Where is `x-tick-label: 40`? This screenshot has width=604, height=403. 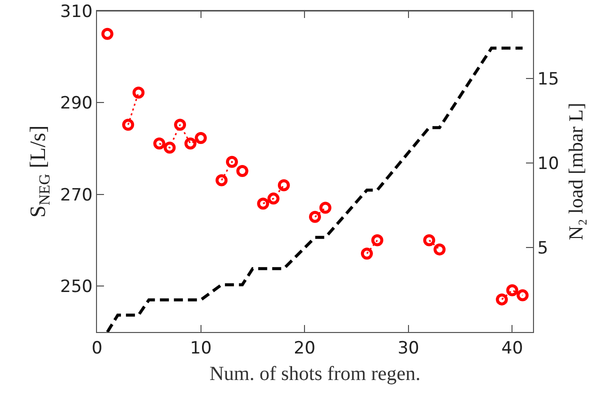
x-tick-label: 40 is located at coordinates (512, 348).